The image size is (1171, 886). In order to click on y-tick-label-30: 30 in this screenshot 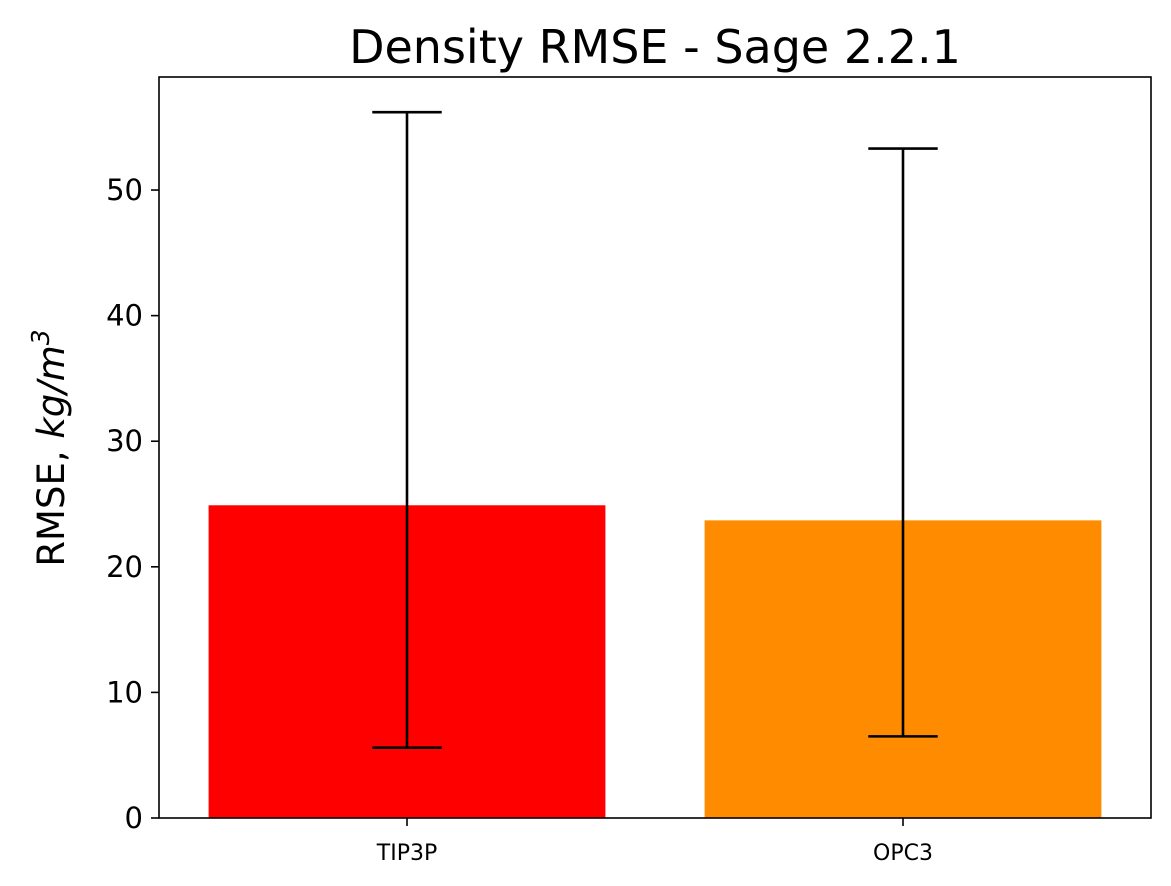, I will do `click(124, 441)`.